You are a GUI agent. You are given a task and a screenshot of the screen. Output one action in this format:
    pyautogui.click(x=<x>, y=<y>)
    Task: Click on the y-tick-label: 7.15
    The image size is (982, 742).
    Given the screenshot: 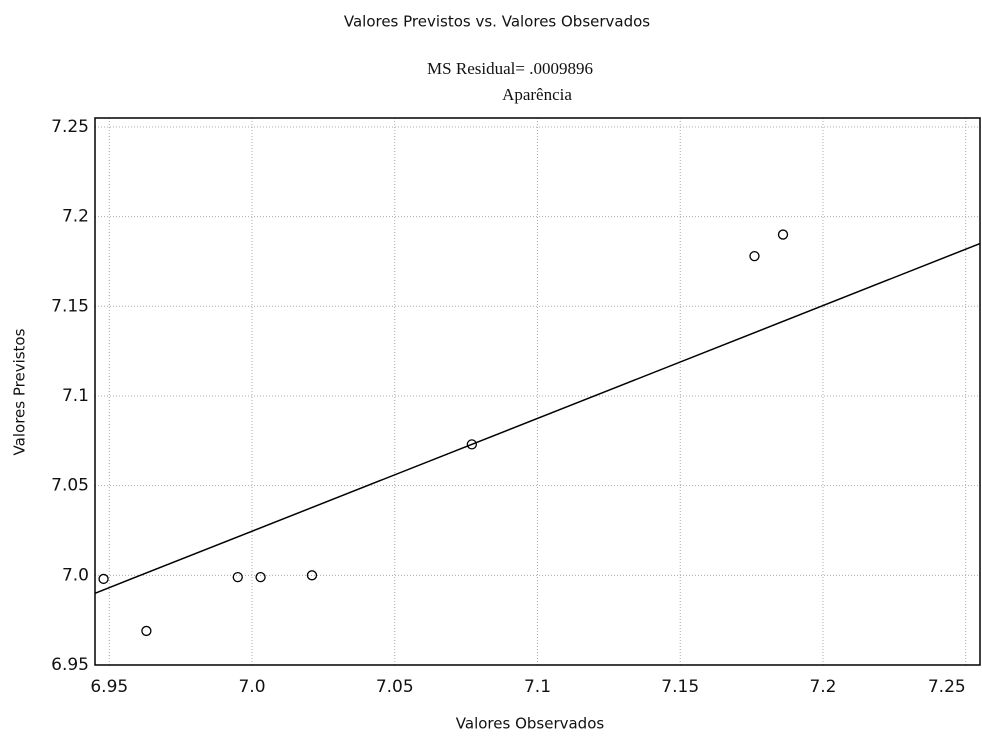 What is the action you would take?
    pyautogui.click(x=70, y=306)
    